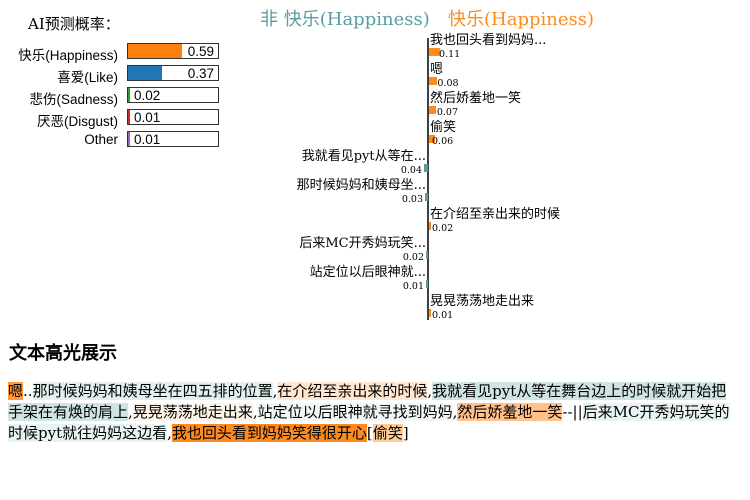  I want to click on chart-category-label: 然后娇羞地一笑, so click(475, 98).